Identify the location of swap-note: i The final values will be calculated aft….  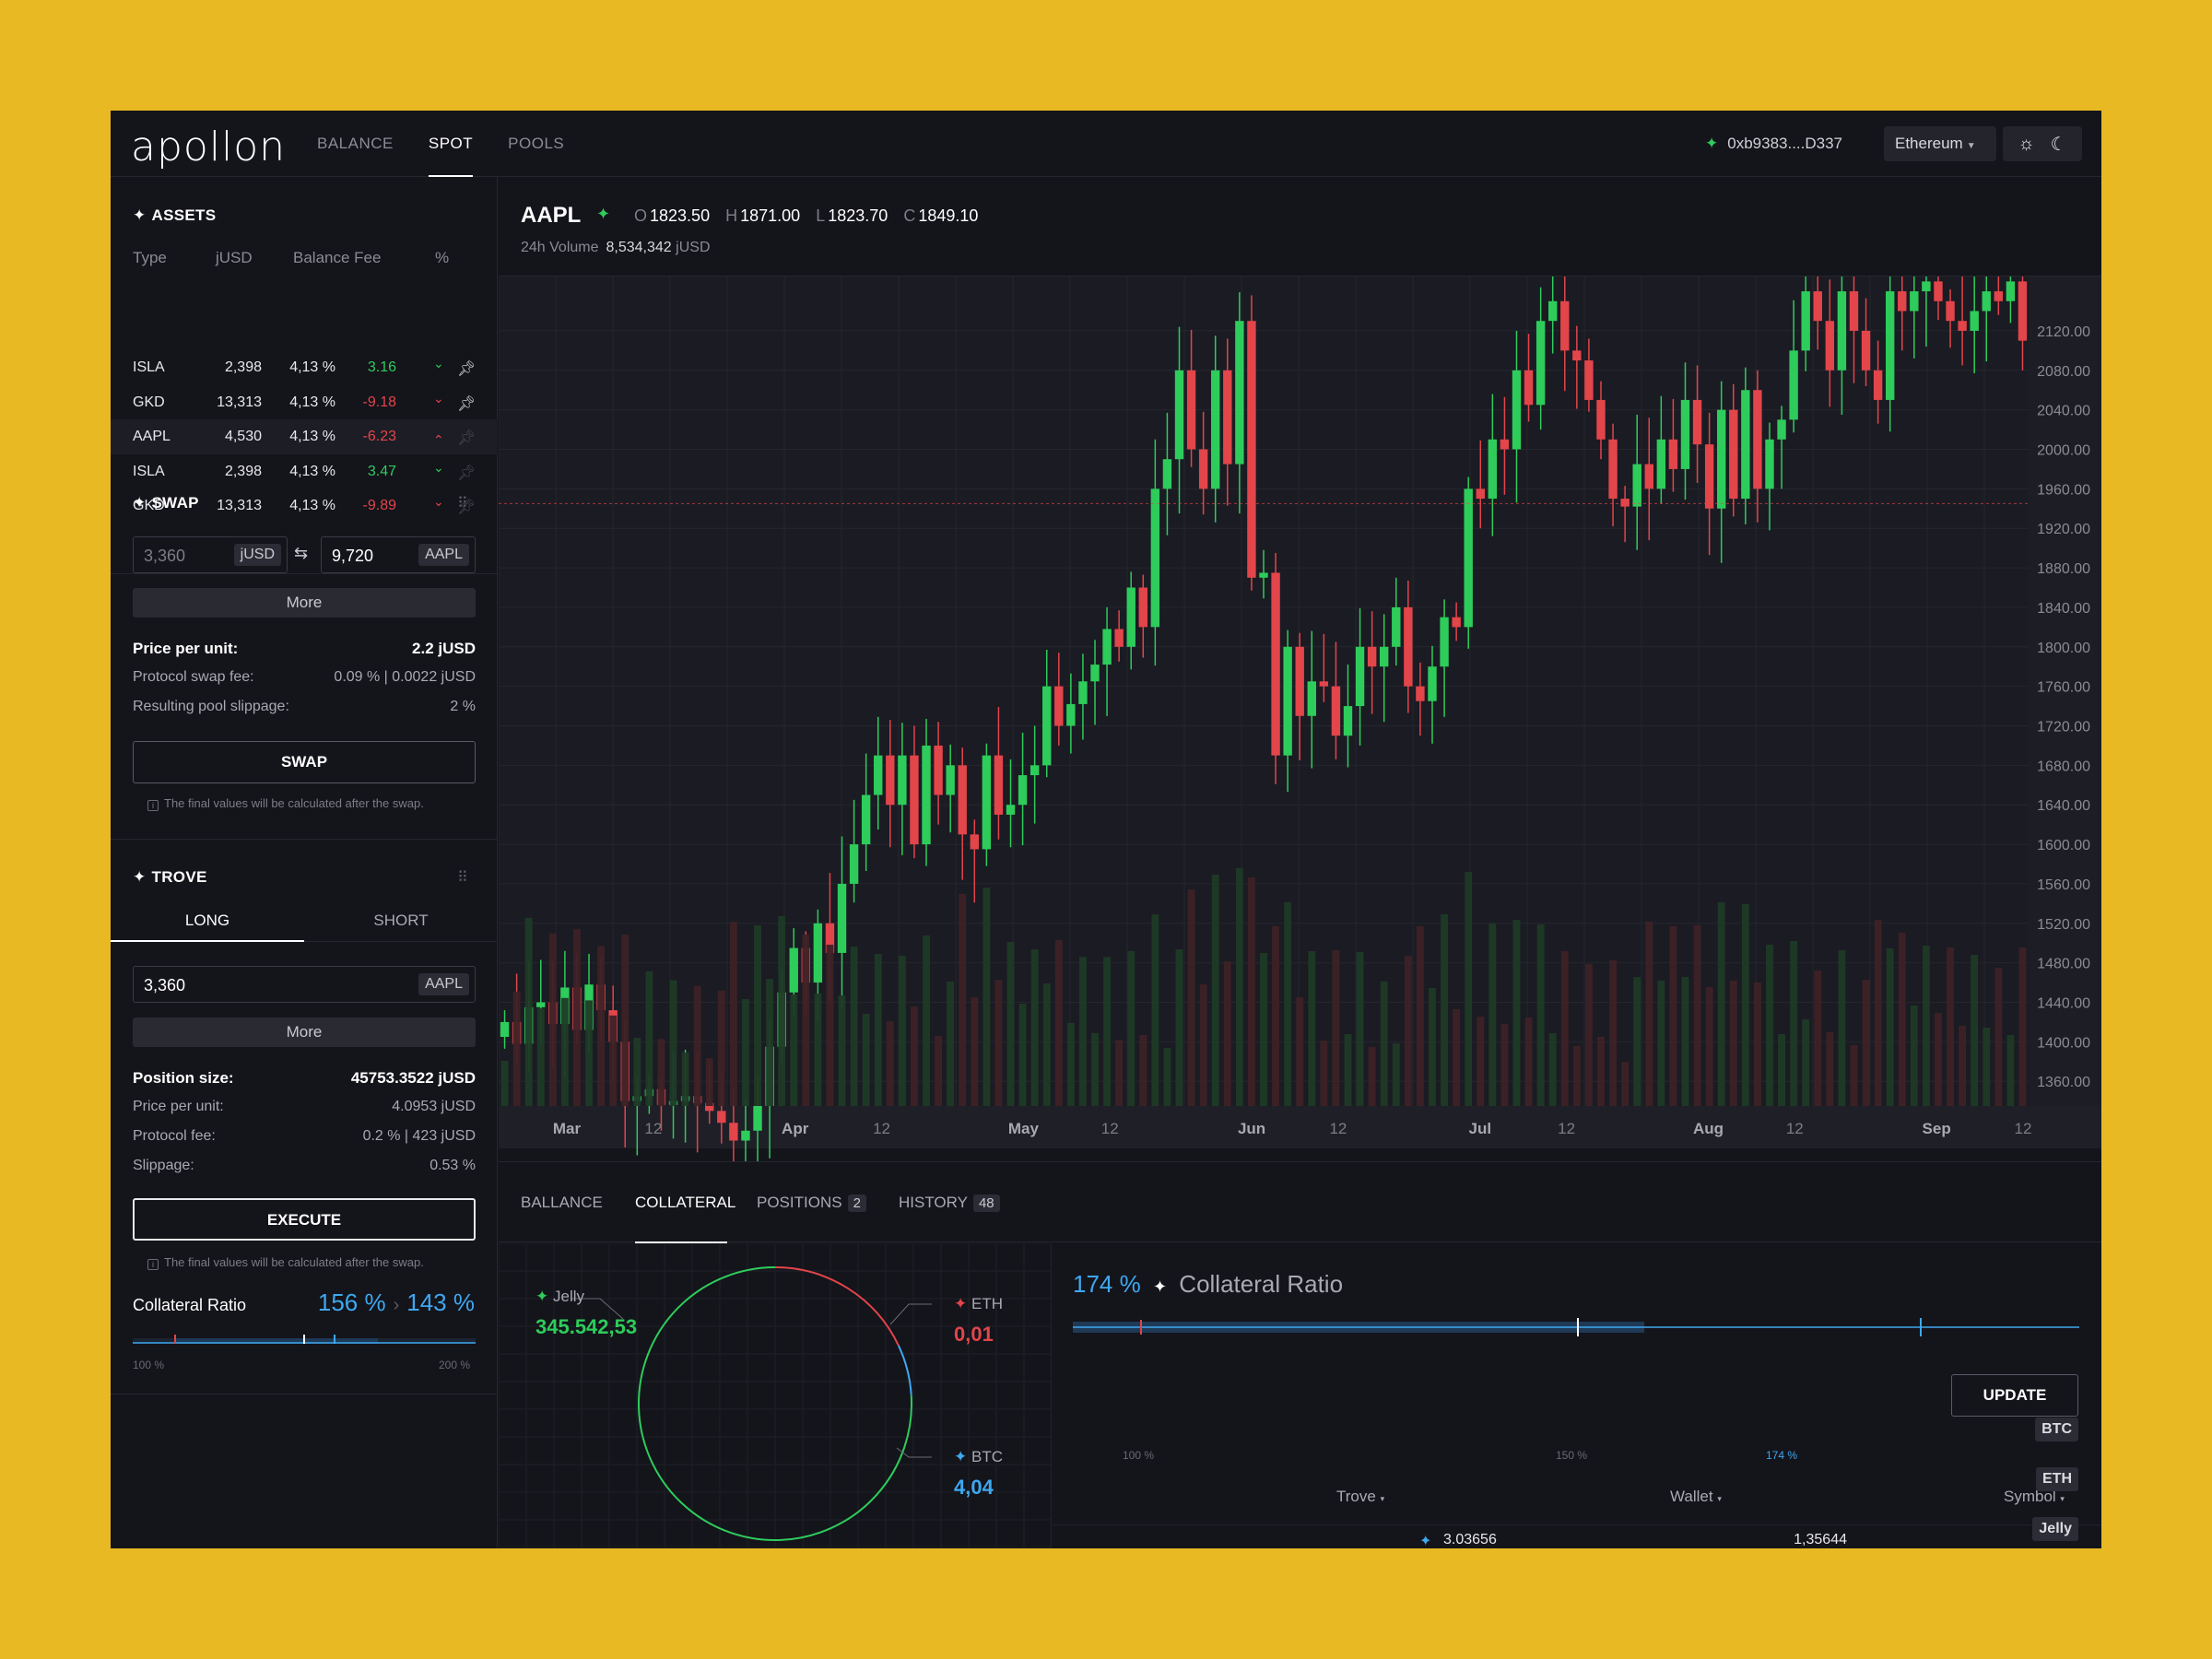
(285, 803).